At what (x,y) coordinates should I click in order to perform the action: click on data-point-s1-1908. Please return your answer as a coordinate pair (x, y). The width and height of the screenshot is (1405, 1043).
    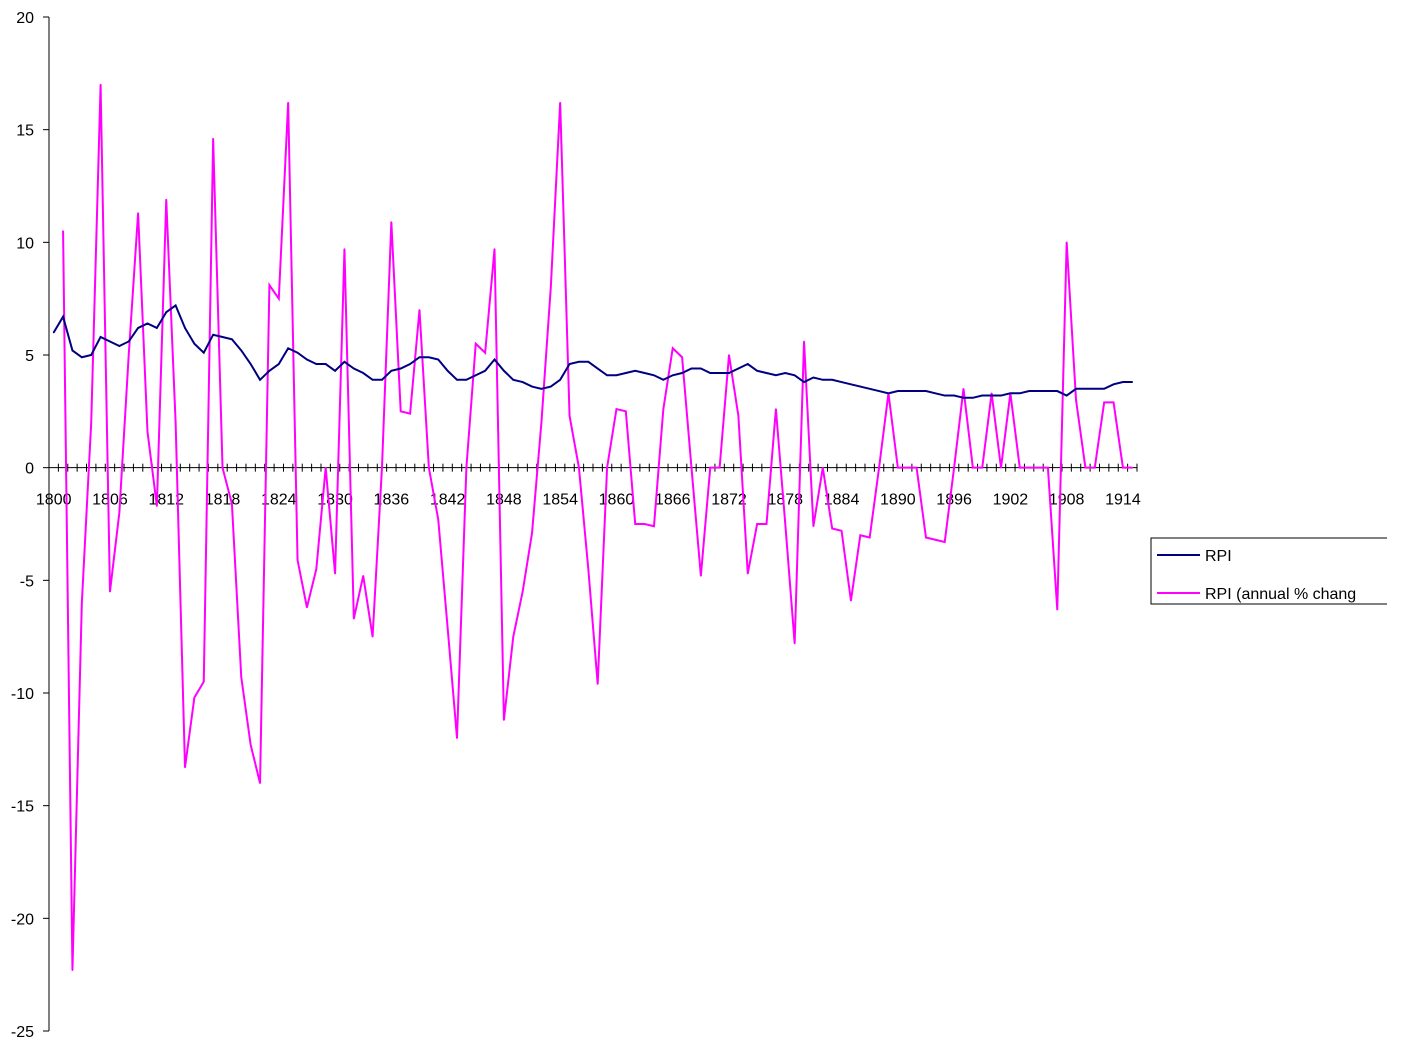
    Looking at the image, I should click on (1066, 242).